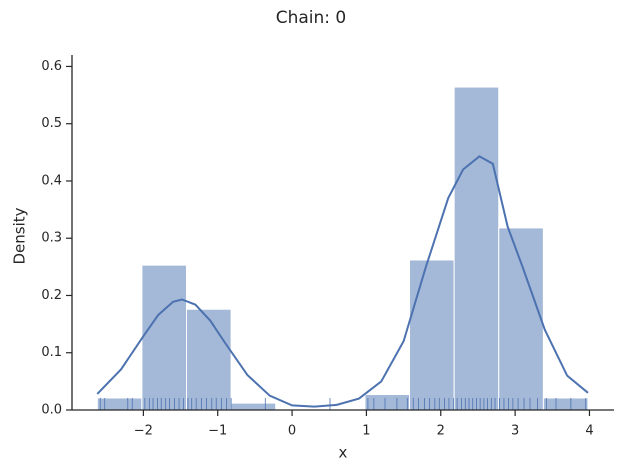 The image size is (623, 472). Describe the element at coordinates (51, 238) in the screenshot. I see `y-tick-label: 0.3` at that location.